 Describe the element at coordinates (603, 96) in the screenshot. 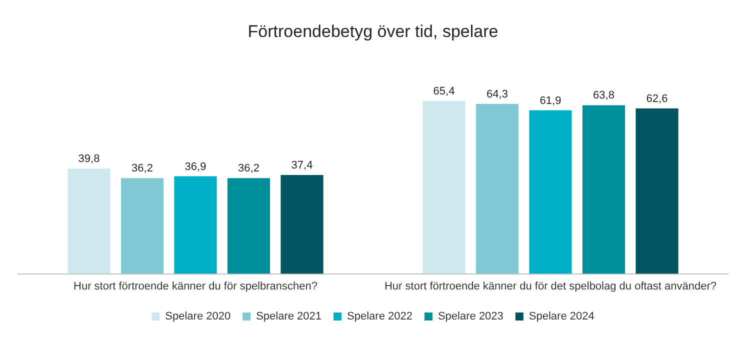

I see `data-label: 63,8` at that location.